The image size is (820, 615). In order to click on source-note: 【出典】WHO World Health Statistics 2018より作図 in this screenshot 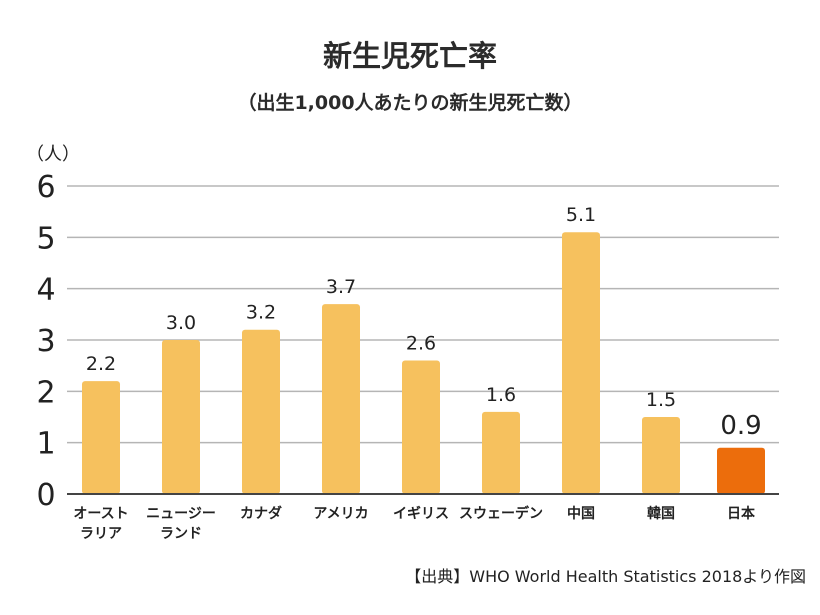, I will do `click(605, 576)`.